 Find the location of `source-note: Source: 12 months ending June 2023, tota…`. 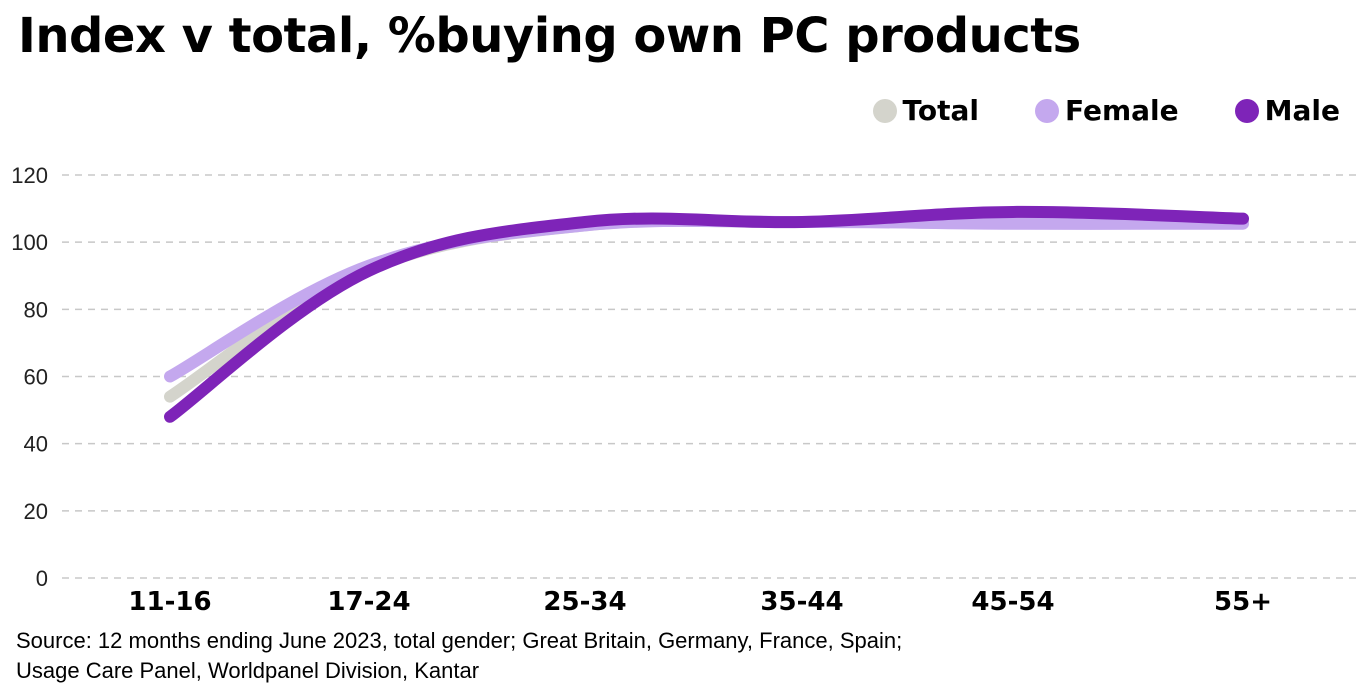

source-note: Source: 12 months ending June 2023, tota… is located at coordinates (459, 656).